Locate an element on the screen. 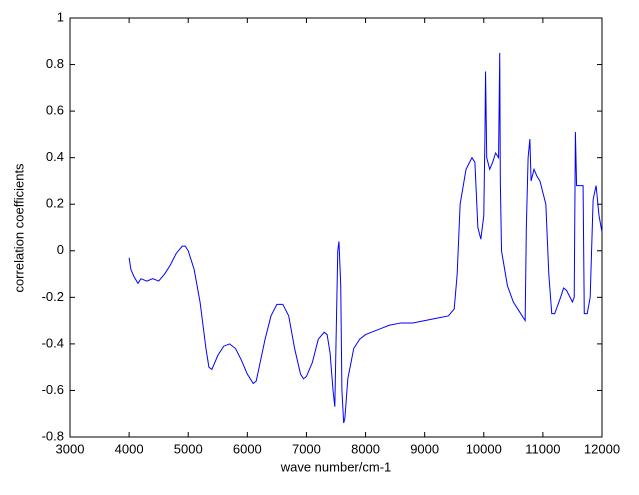 This screenshot has height=495, width=639. x-tick-label: 8000 is located at coordinates (365, 448).